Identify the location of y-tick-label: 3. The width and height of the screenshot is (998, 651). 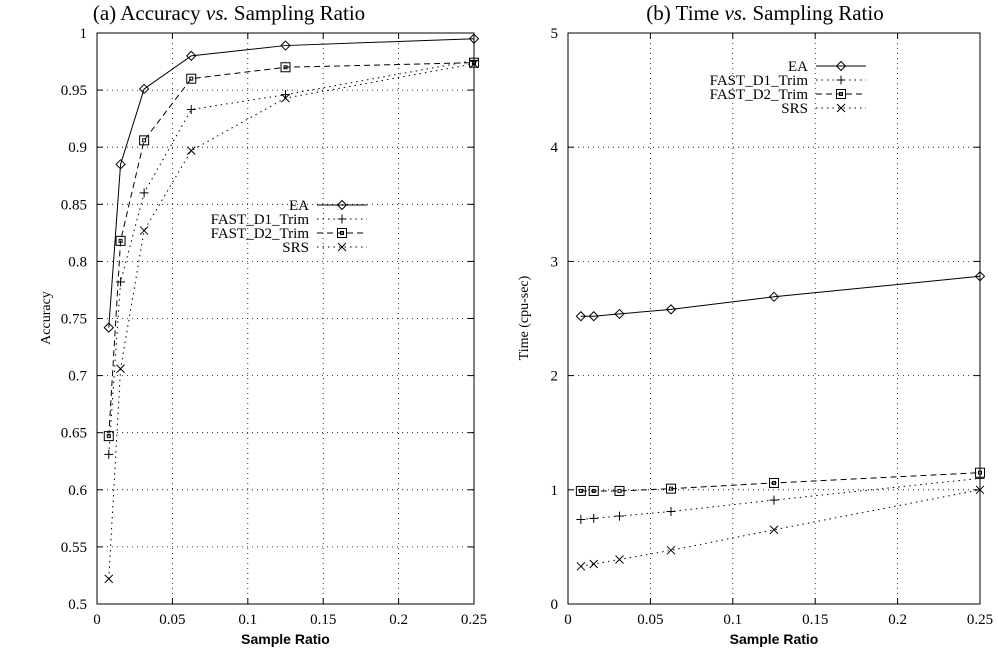
(555, 262).